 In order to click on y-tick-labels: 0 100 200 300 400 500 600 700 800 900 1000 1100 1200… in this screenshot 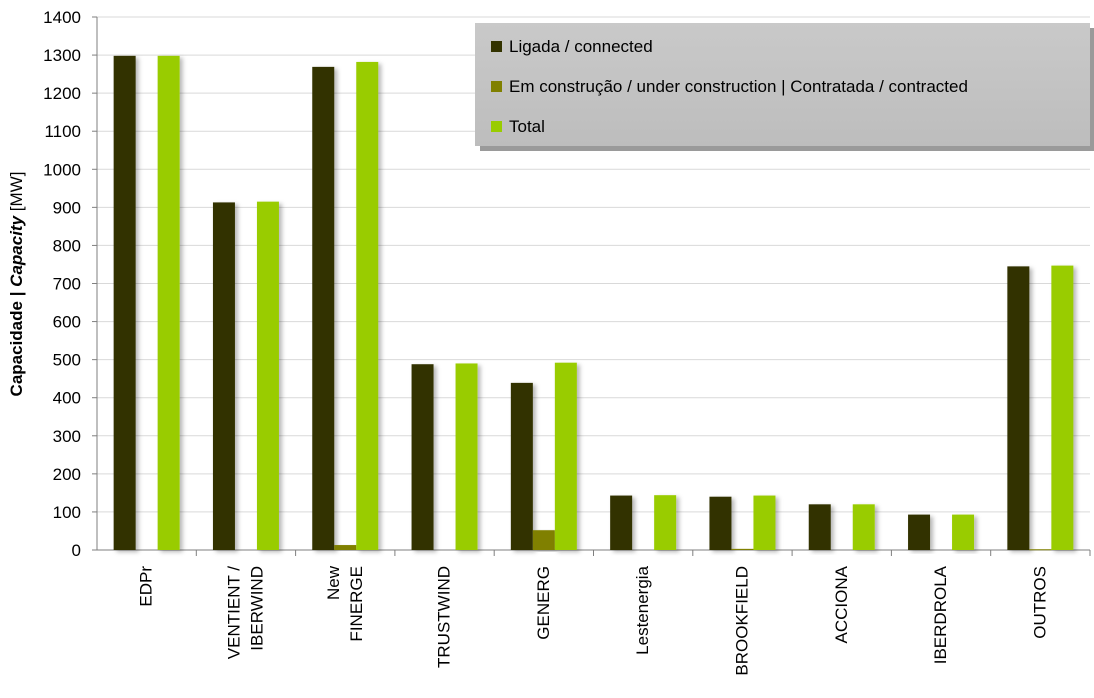, I will do `click(62, 284)`.